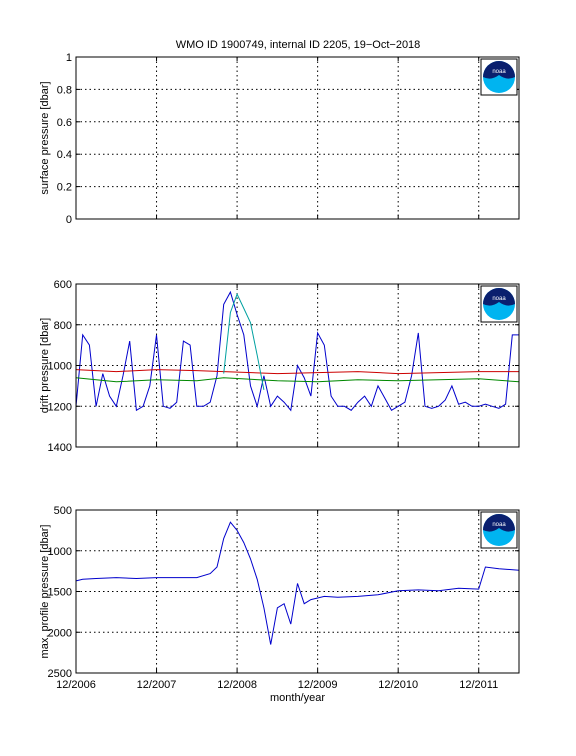 This screenshot has height=756, width=576. Describe the element at coordinates (60, 407) in the screenshot. I see `y-tick-label: 1200` at that location.